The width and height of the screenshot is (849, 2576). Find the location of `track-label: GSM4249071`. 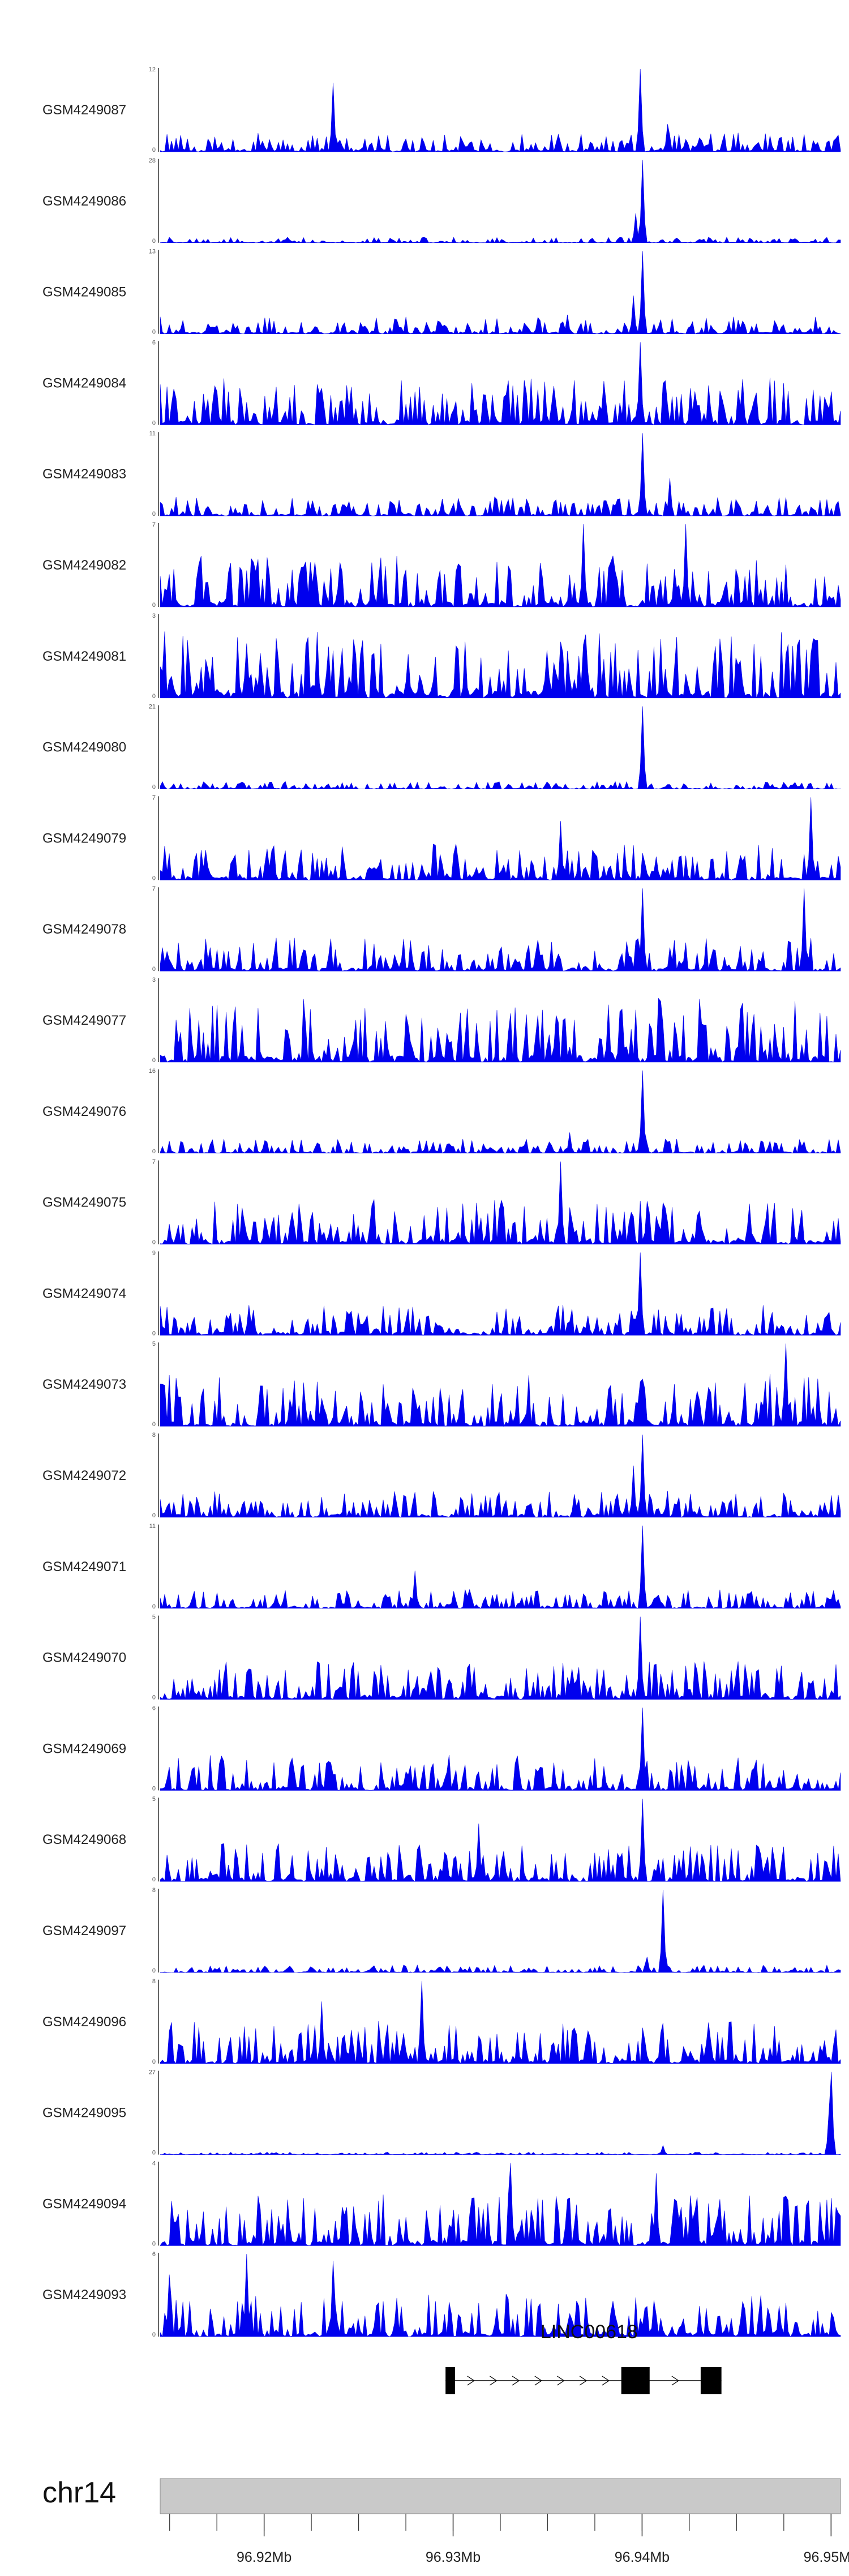

track-label: GSM4249071 is located at coordinates (84, 1566).